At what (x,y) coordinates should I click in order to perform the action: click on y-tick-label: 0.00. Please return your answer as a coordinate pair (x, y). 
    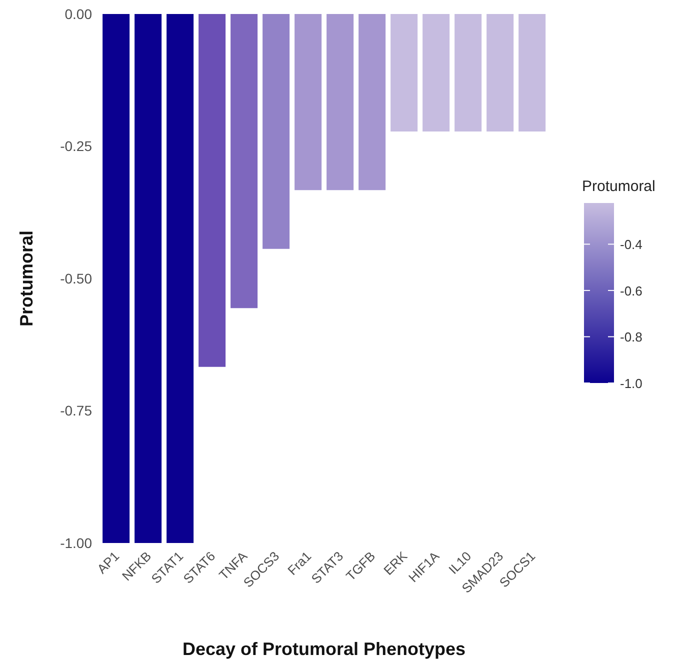
    Looking at the image, I should click on (78, 14).